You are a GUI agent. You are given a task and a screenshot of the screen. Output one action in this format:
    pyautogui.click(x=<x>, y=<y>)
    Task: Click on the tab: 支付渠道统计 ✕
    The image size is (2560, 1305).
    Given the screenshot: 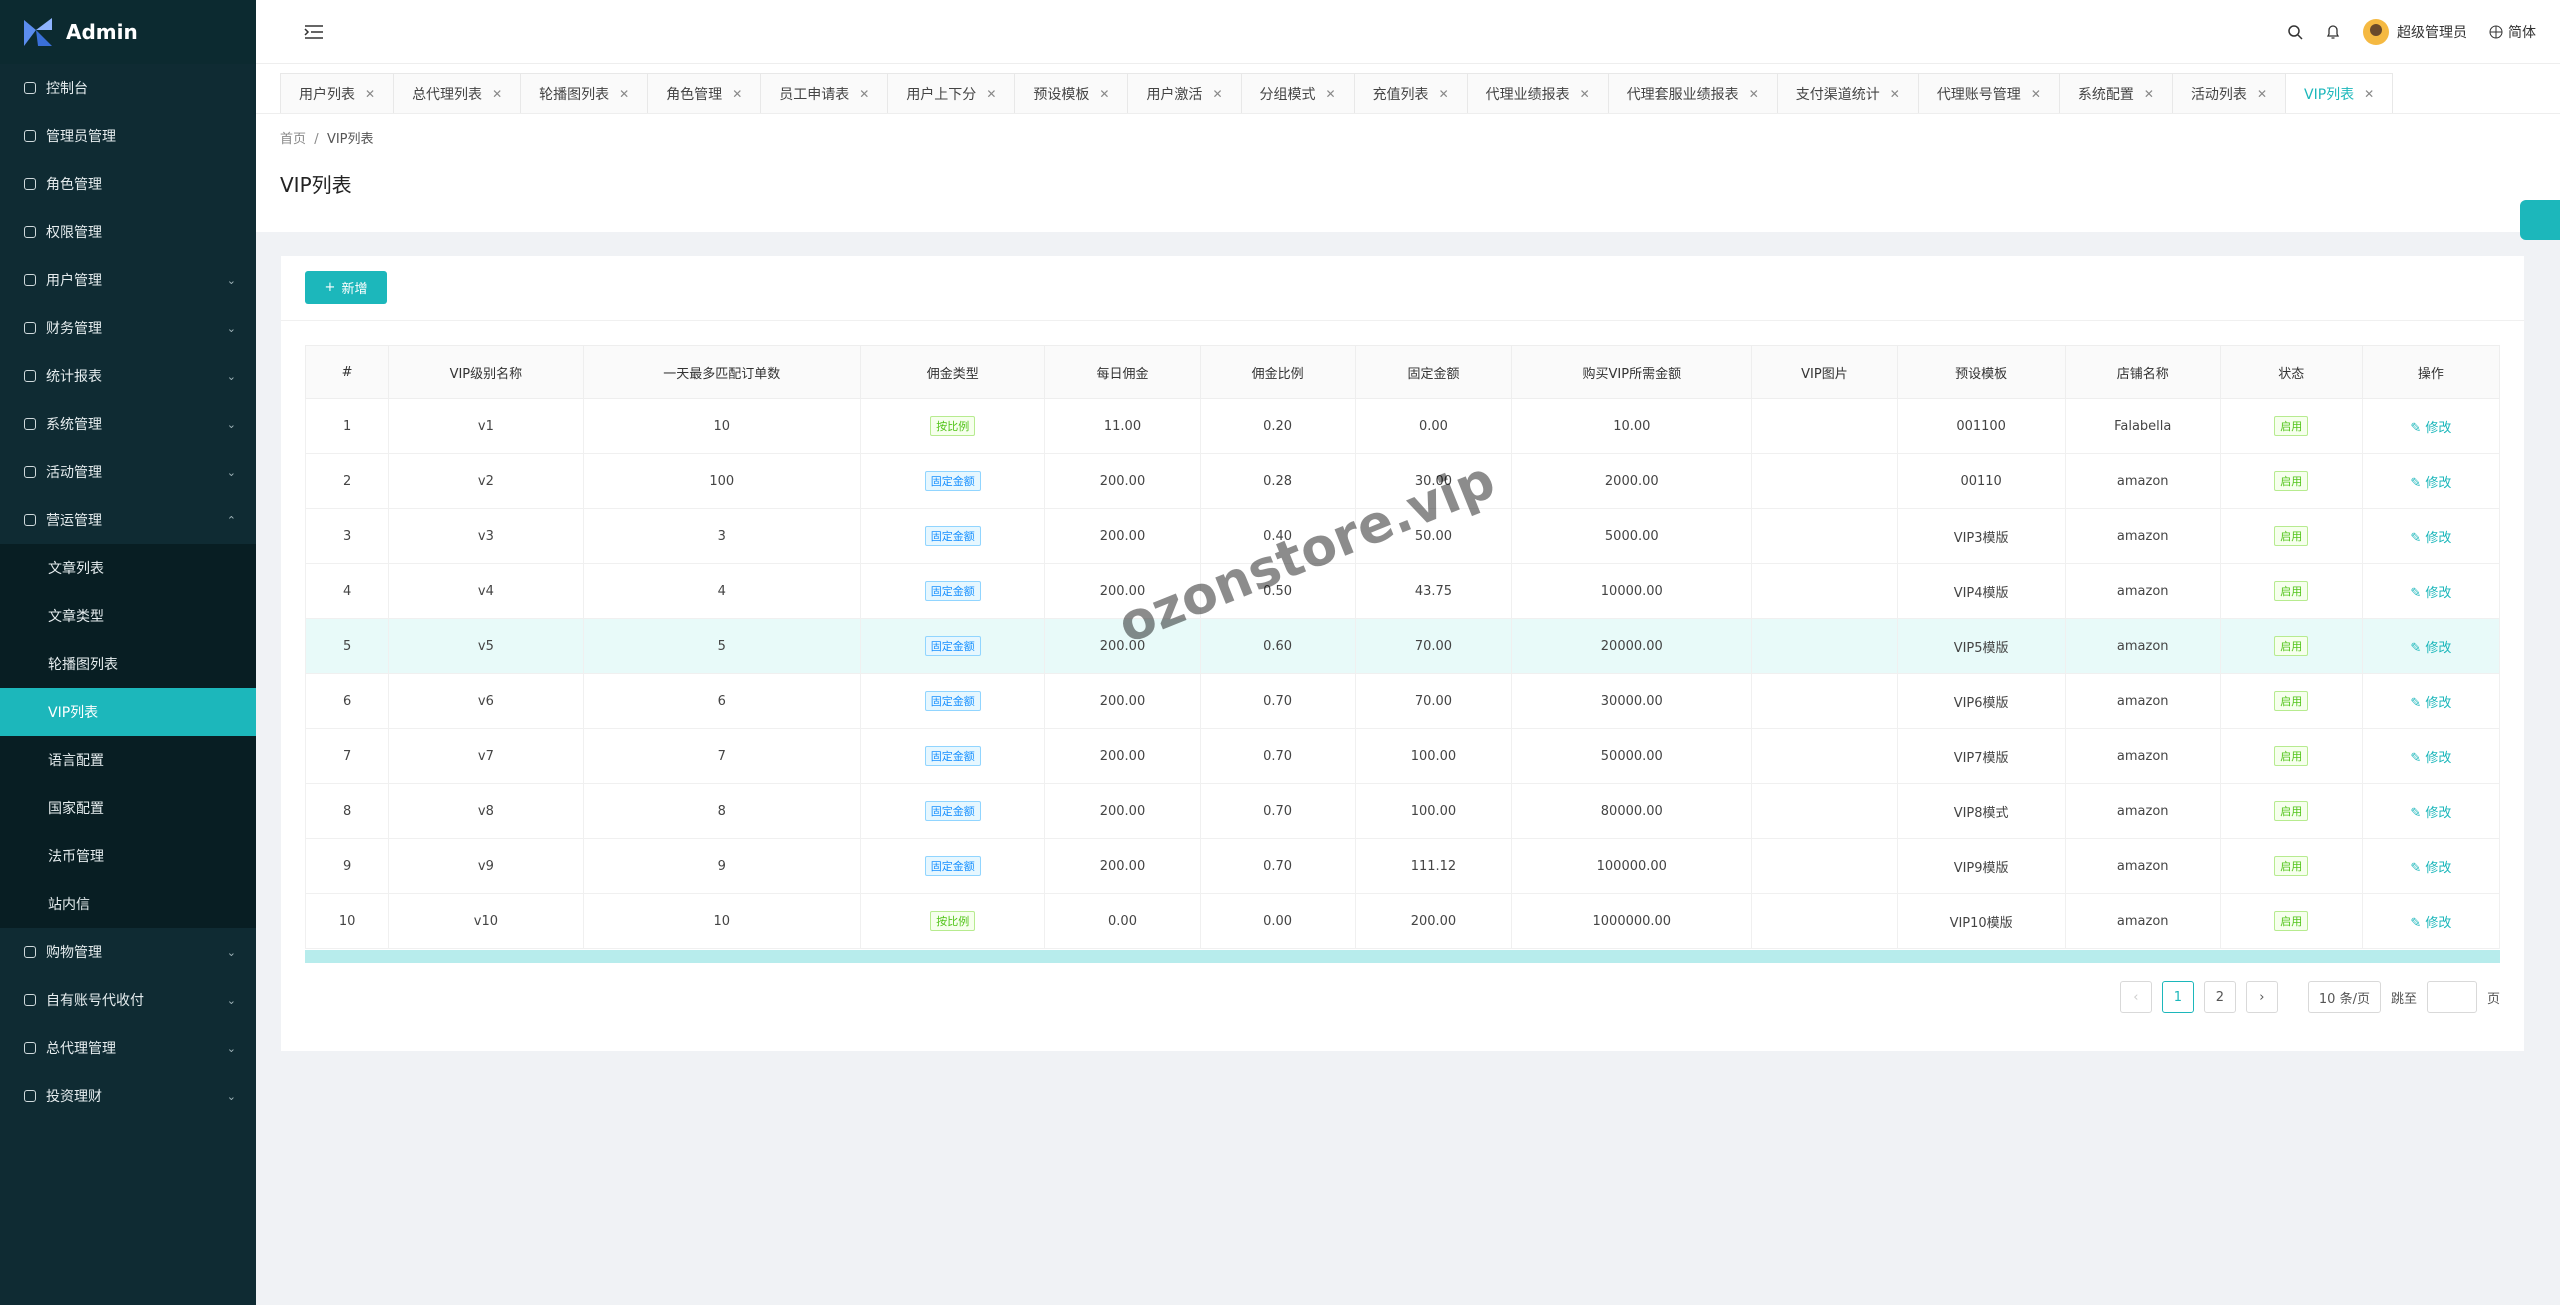 What is the action you would take?
    pyautogui.click(x=1847, y=93)
    